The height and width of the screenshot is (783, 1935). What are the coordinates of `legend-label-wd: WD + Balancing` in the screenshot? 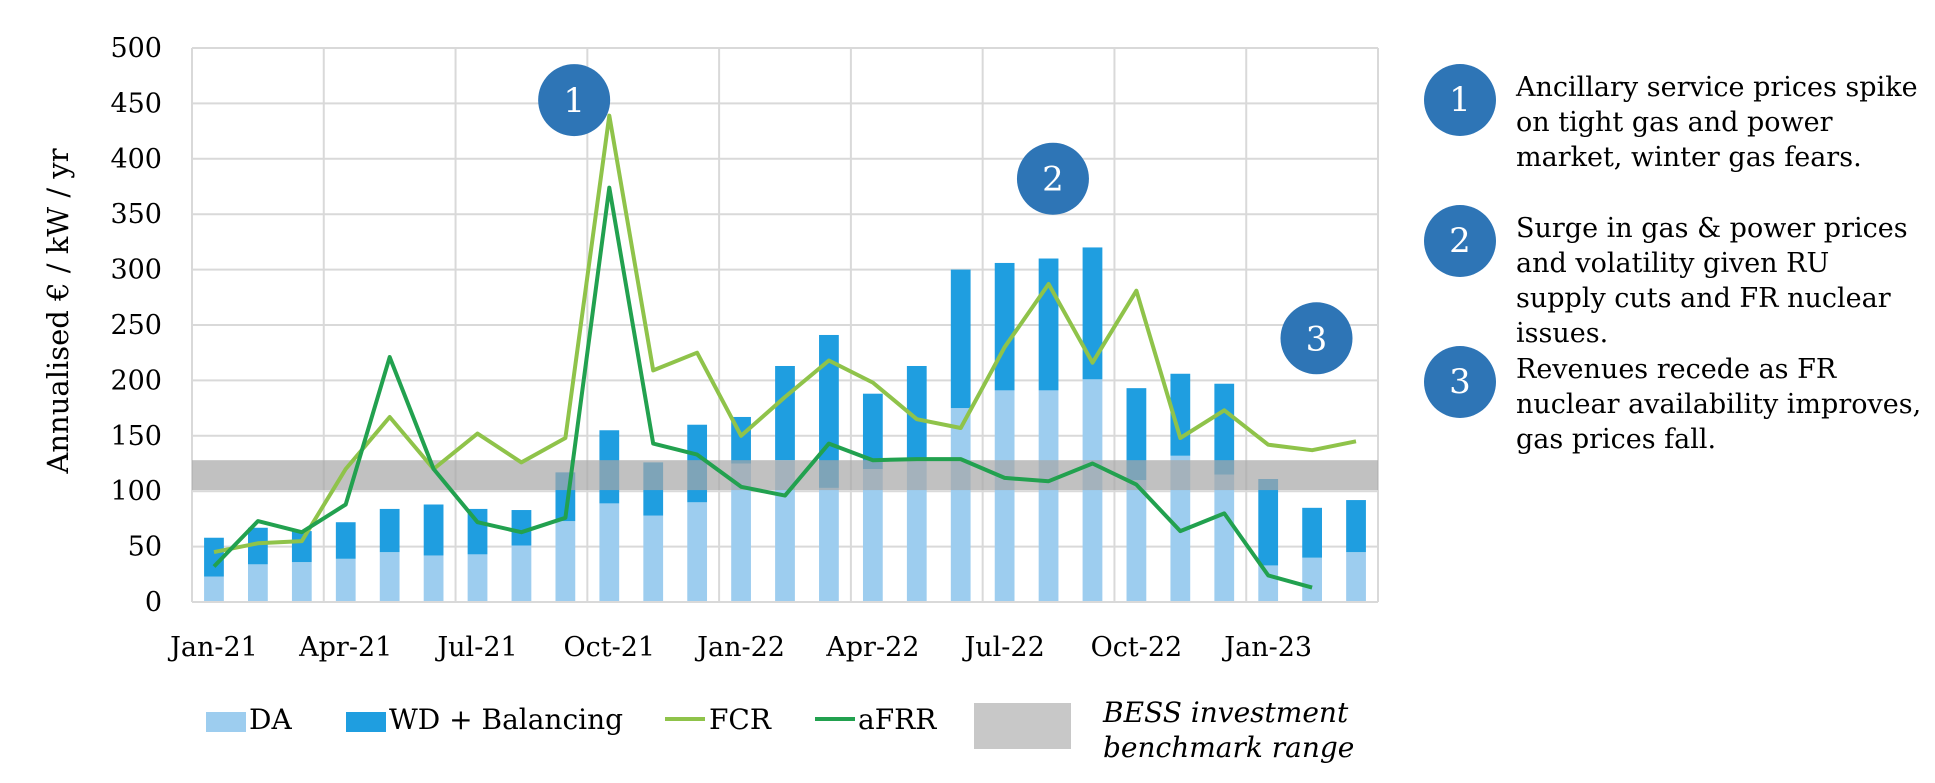 It's located at (506, 719).